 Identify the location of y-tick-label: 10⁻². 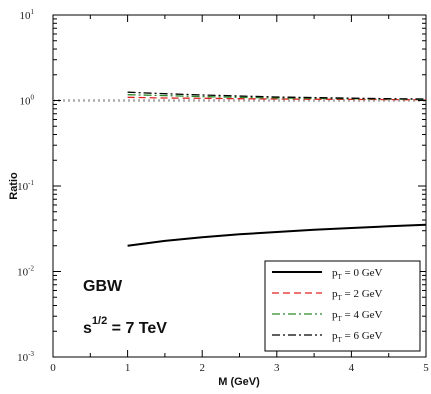
(25, 272).